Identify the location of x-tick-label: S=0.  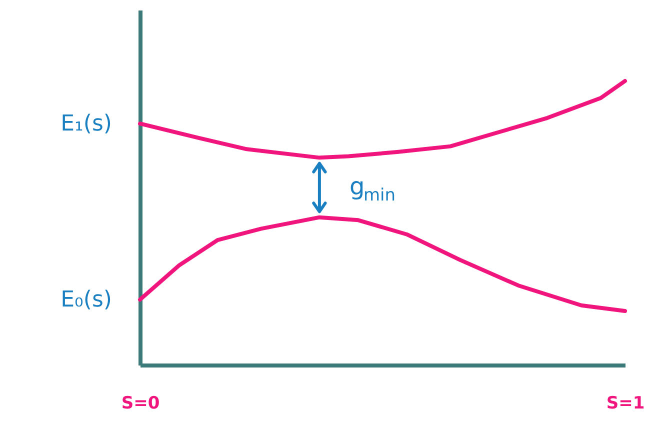
(140, 404).